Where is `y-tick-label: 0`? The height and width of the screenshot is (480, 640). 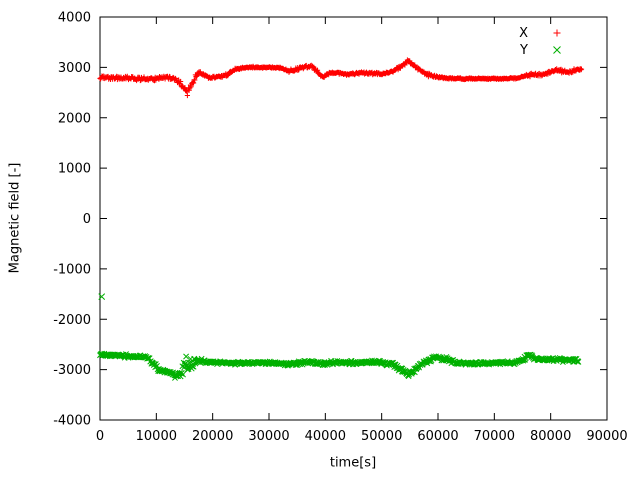
y-tick-label: 0 is located at coordinates (87, 219).